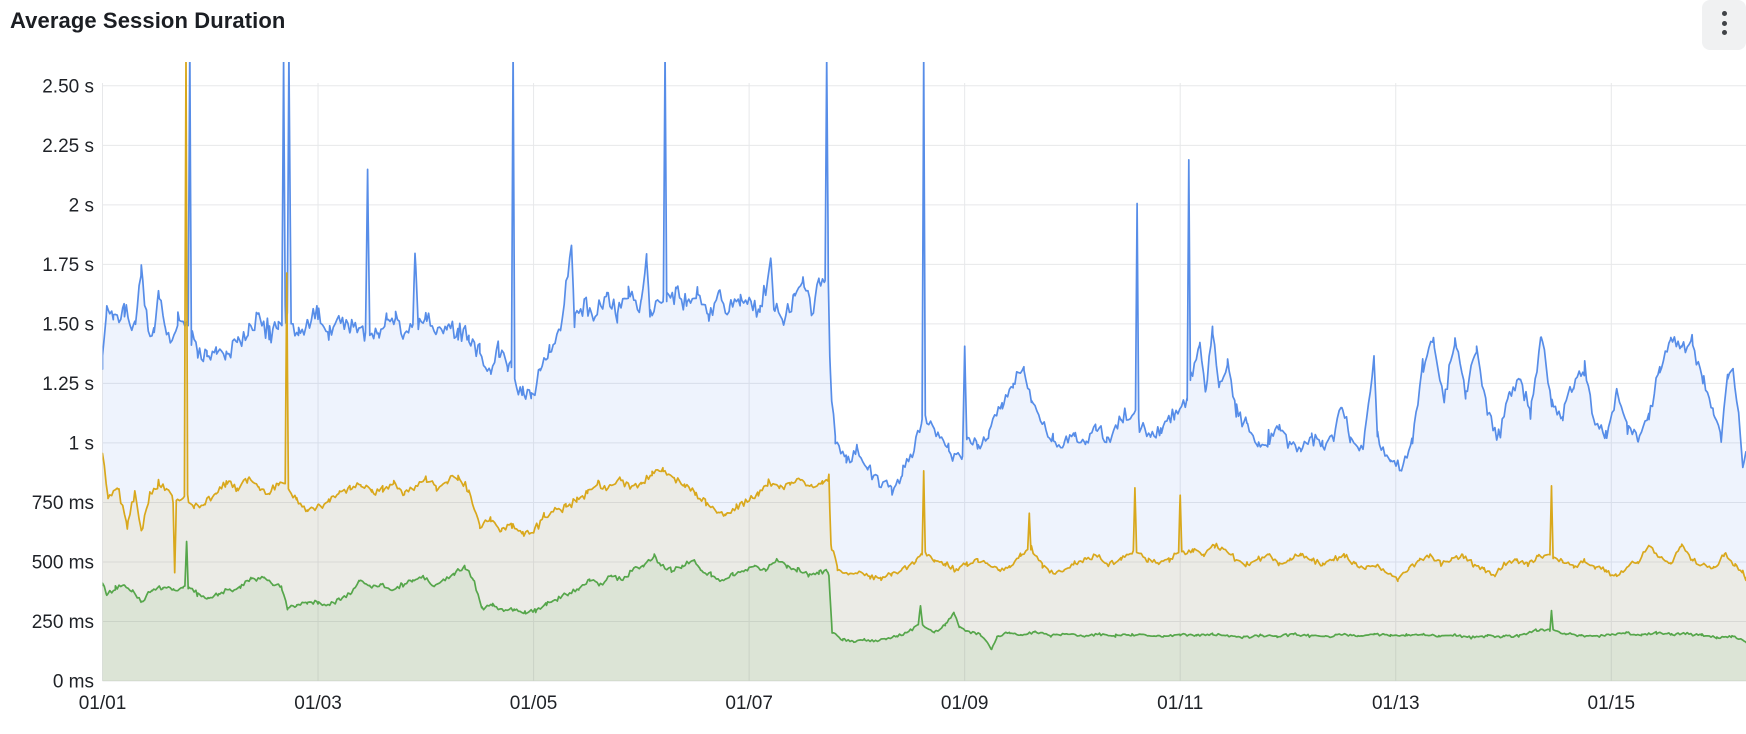  I want to click on y-tick-label: 500 ms, so click(63, 562).